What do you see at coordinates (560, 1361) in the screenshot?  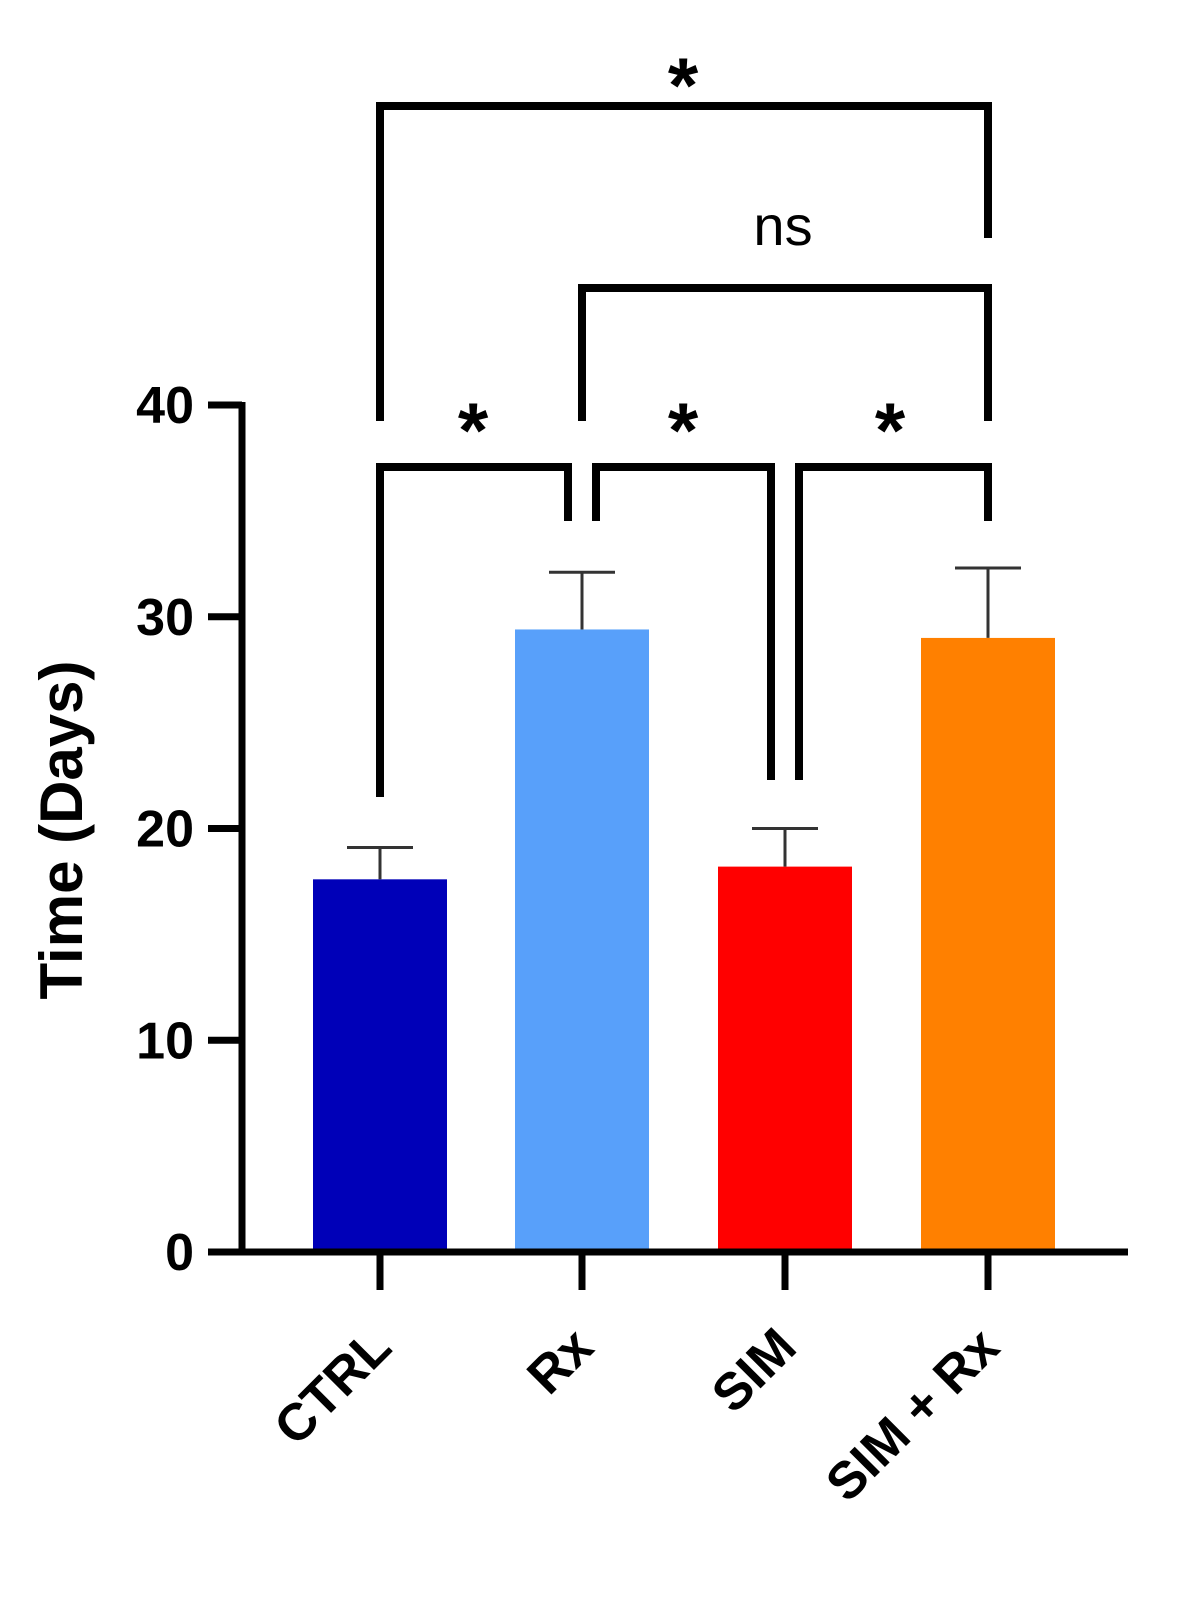 I see `x-category-label: Rx` at bounding box center [560, 1361].